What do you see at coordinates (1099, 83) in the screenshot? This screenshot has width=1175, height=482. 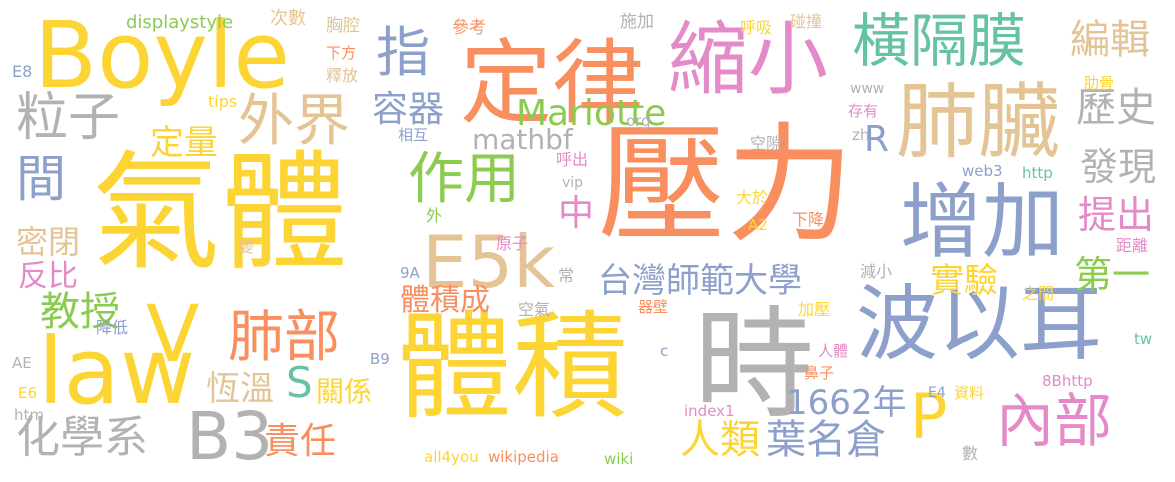 I see `word-leigu: 肋骨` at bounding box center [1099, 83].